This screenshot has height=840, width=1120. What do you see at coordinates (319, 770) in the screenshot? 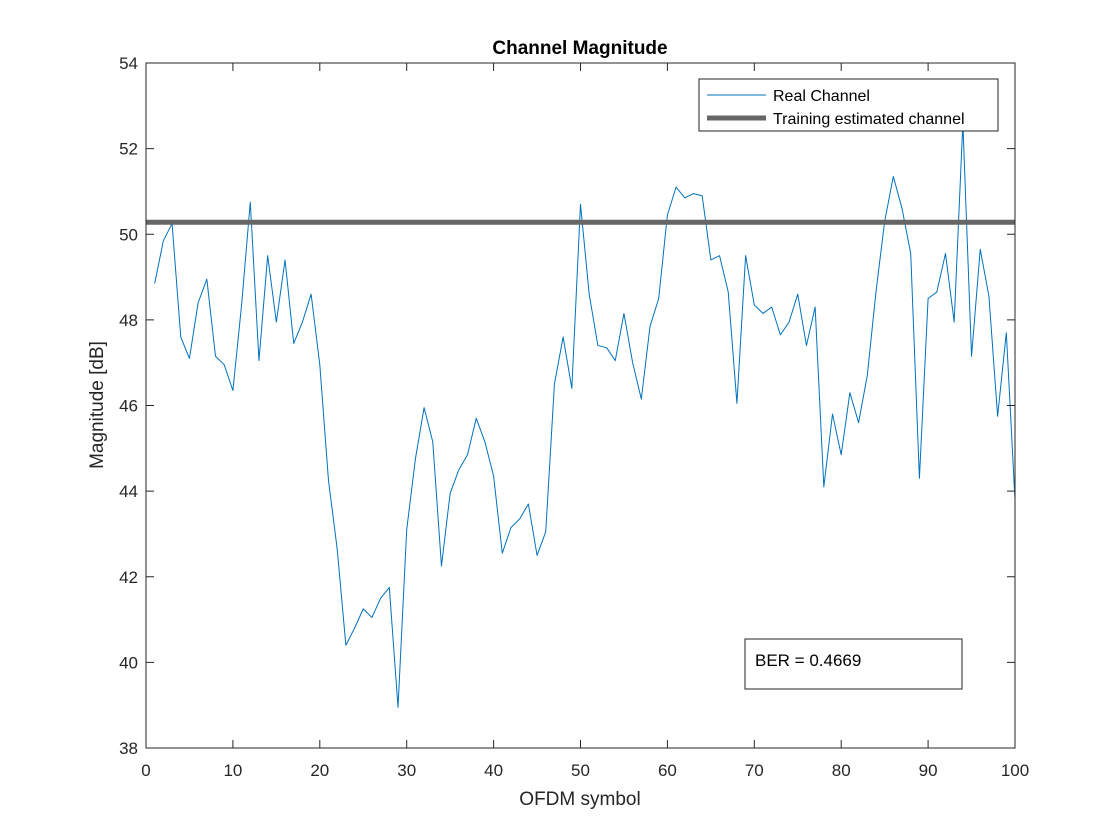
I see `x-tick-label: 20` at bounding box center [319, 770].